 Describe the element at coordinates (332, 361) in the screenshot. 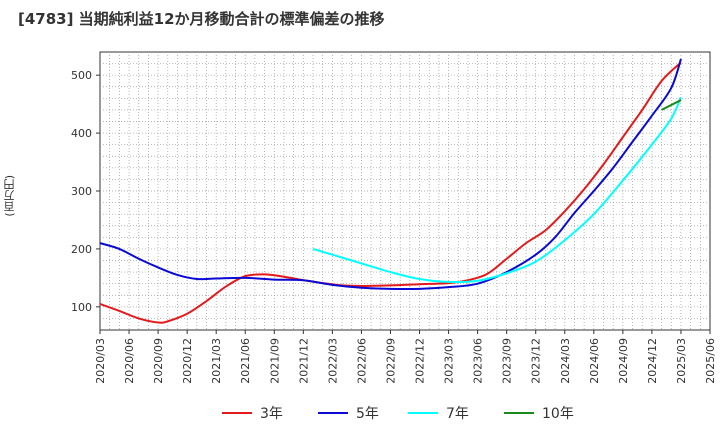

I see `x-tick-label: 2022/03` at that location.